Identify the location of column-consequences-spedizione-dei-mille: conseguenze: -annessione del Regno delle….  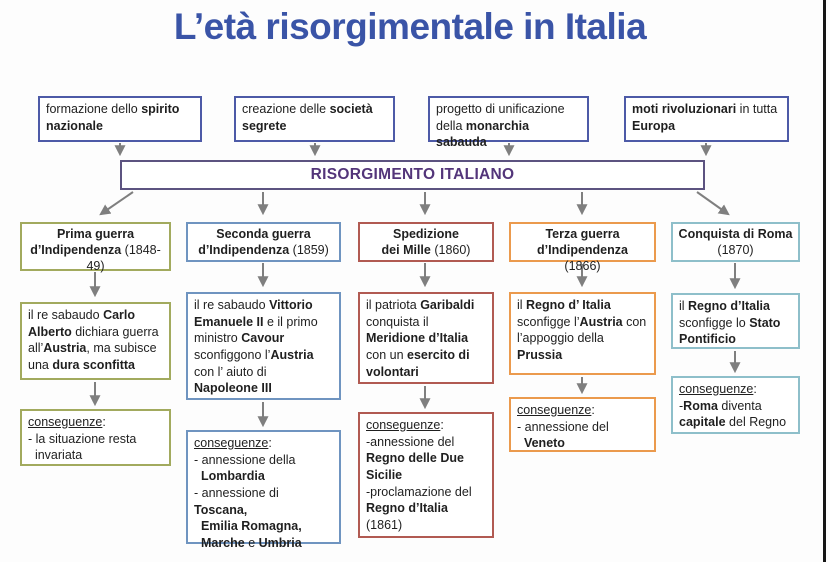
(426, 475).